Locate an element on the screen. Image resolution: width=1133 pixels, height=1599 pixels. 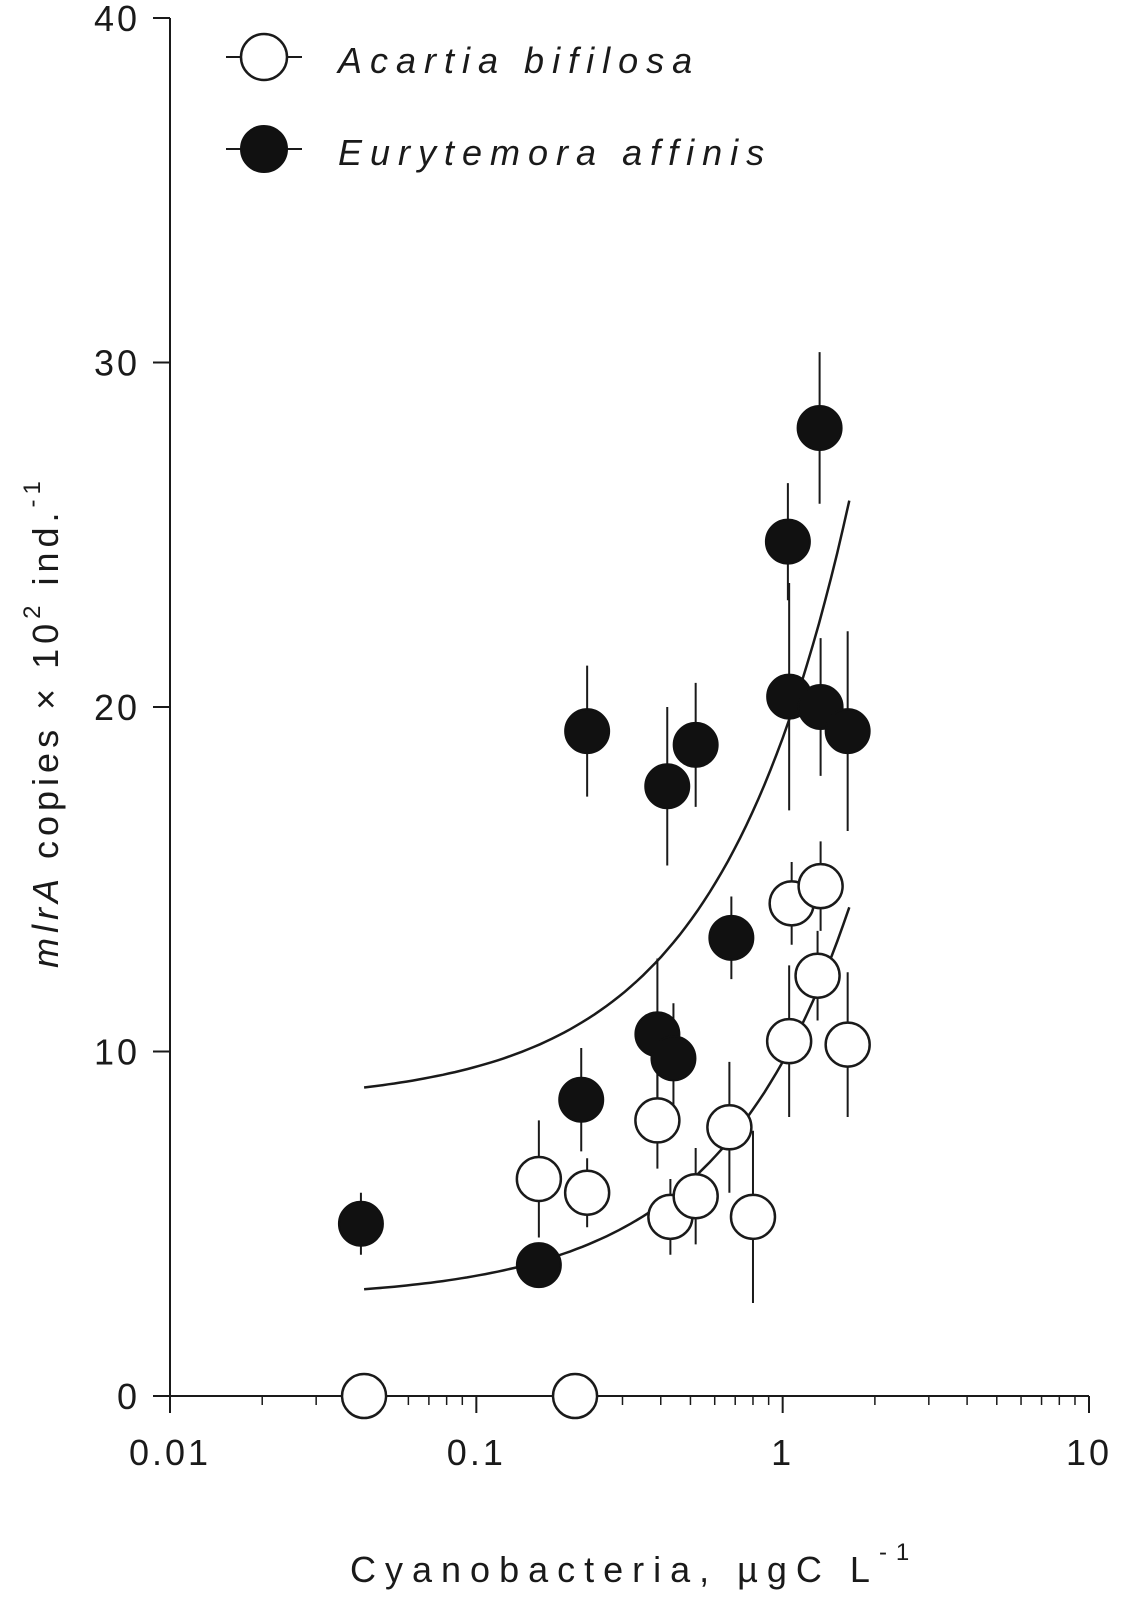
x-axis-title: Cyanobacteria, µgC L-1 is located at coordinates (634, 1564).